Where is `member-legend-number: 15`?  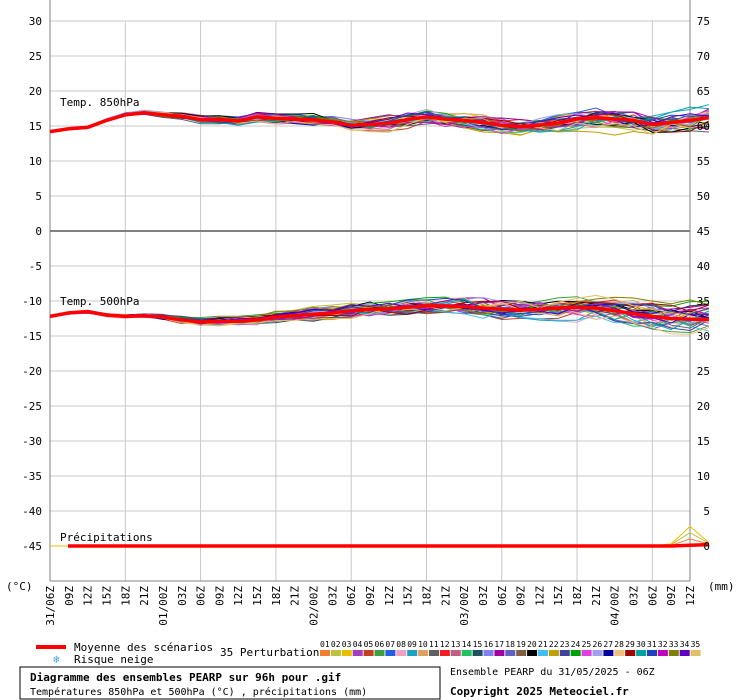 member-legend-number: 15 is located at coordinates (478, 644).